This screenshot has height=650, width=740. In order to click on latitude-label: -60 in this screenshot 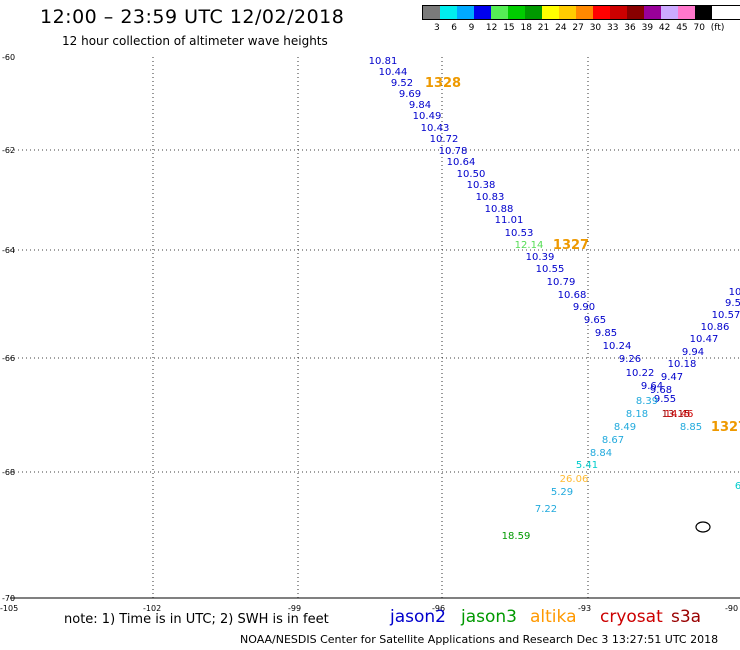, I will do `click(8, 57)`.